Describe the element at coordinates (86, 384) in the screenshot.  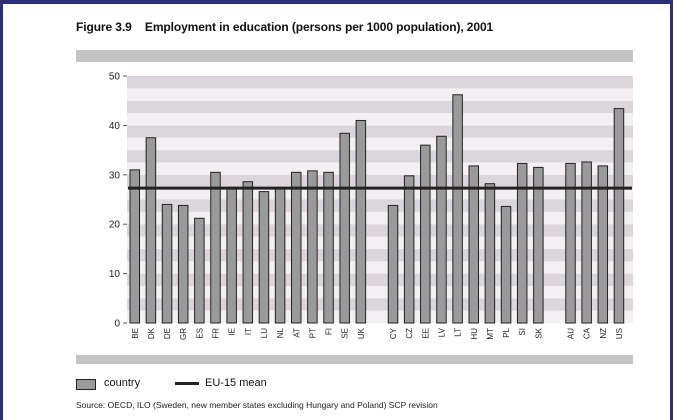
I see `legend-bar-swatch` at that location.